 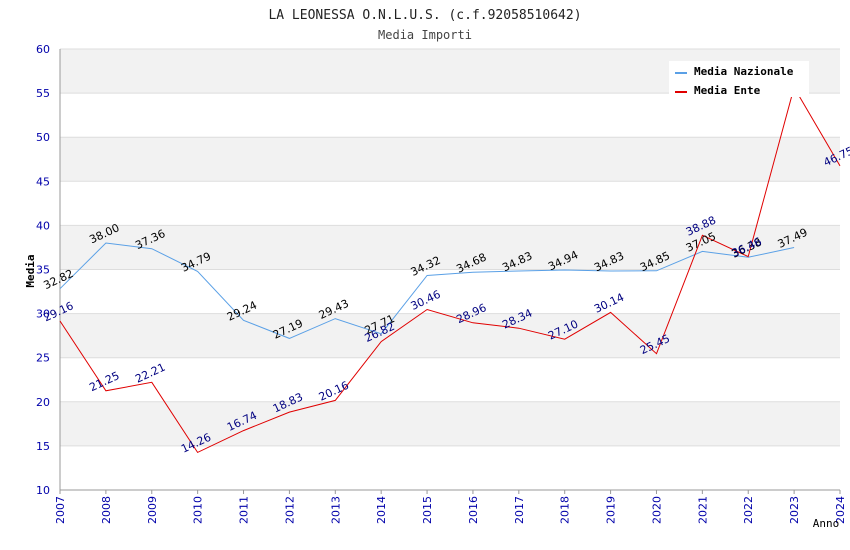 I want to click on y-tick-label: 25, so click(x=43, y=358).